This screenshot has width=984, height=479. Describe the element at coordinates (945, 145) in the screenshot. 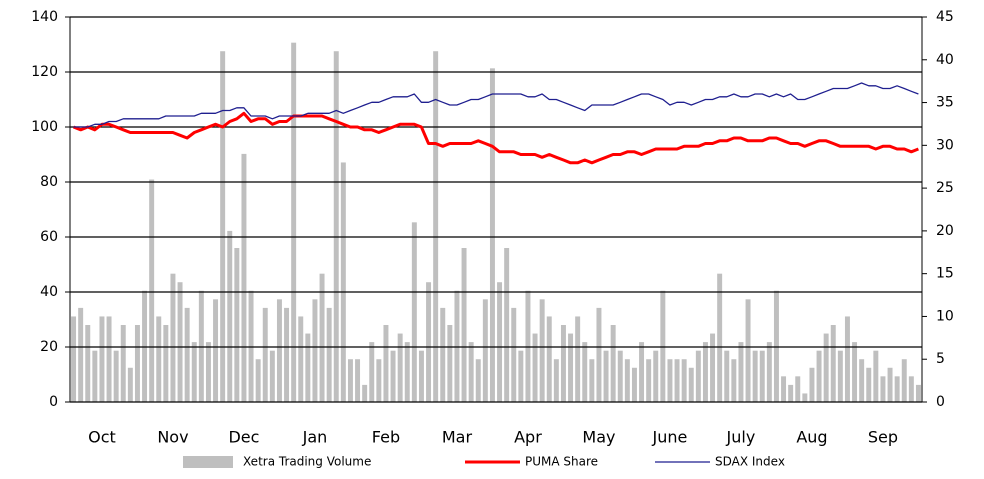

I see `y2-tick-label: 30` at that location.